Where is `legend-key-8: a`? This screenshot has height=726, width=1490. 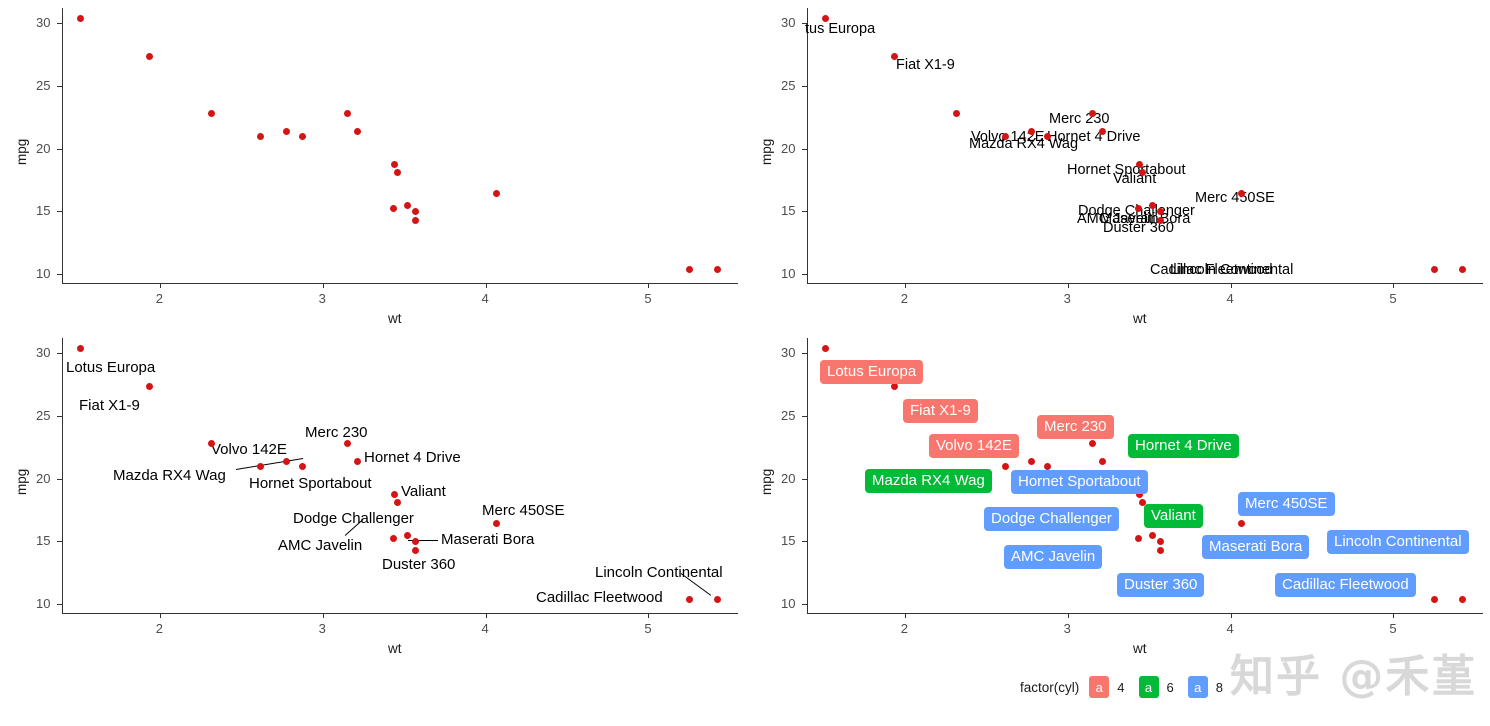
legend-key-8: a is located at coordinates (1197, 687).